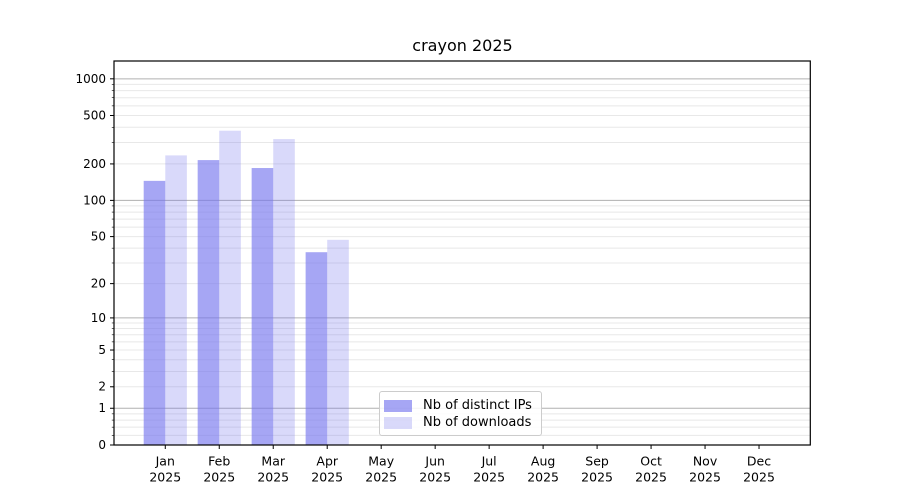  I want to click on legend-item-distinct-ips: Nb of distinct IPs, so click(458, 405).